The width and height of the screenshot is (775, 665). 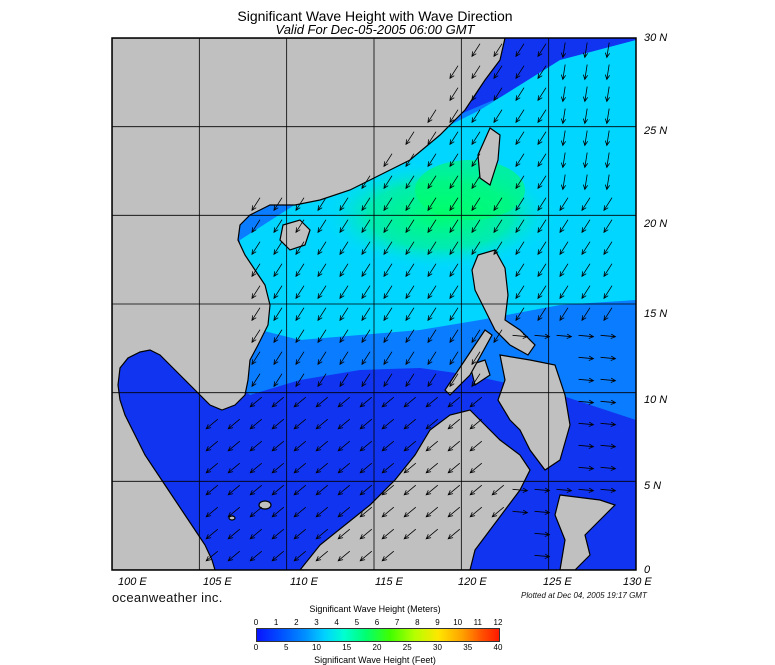 What do you see at coordinates (336, 622) in the screenshot?
I see `legend-tick-meters: 4` at bounding box center [336, 622].